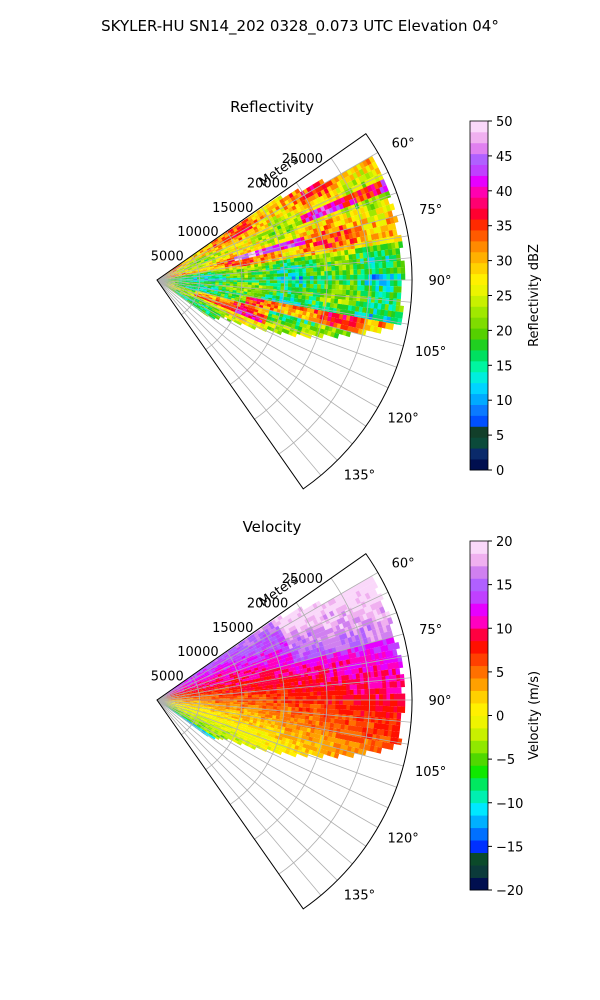  Describe the element at coordinates (267, 183) in the screenshot. I see `radial-tick-label: 20000` at that location.